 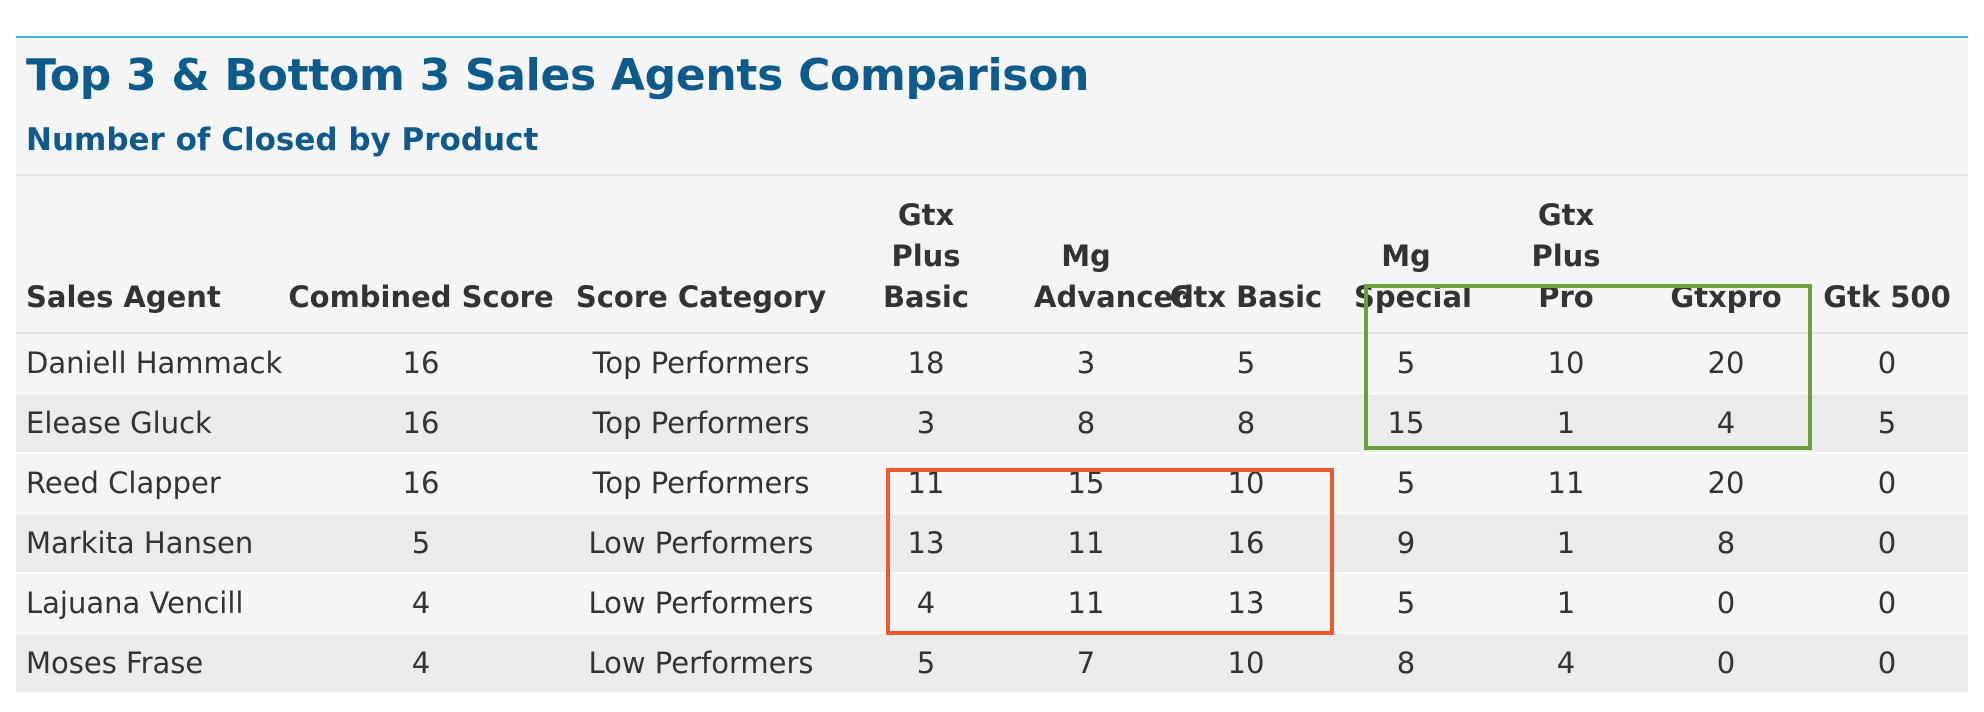 I want to click on col-header-gtxpro: Gtxpro, so click(x=1726, y=255).